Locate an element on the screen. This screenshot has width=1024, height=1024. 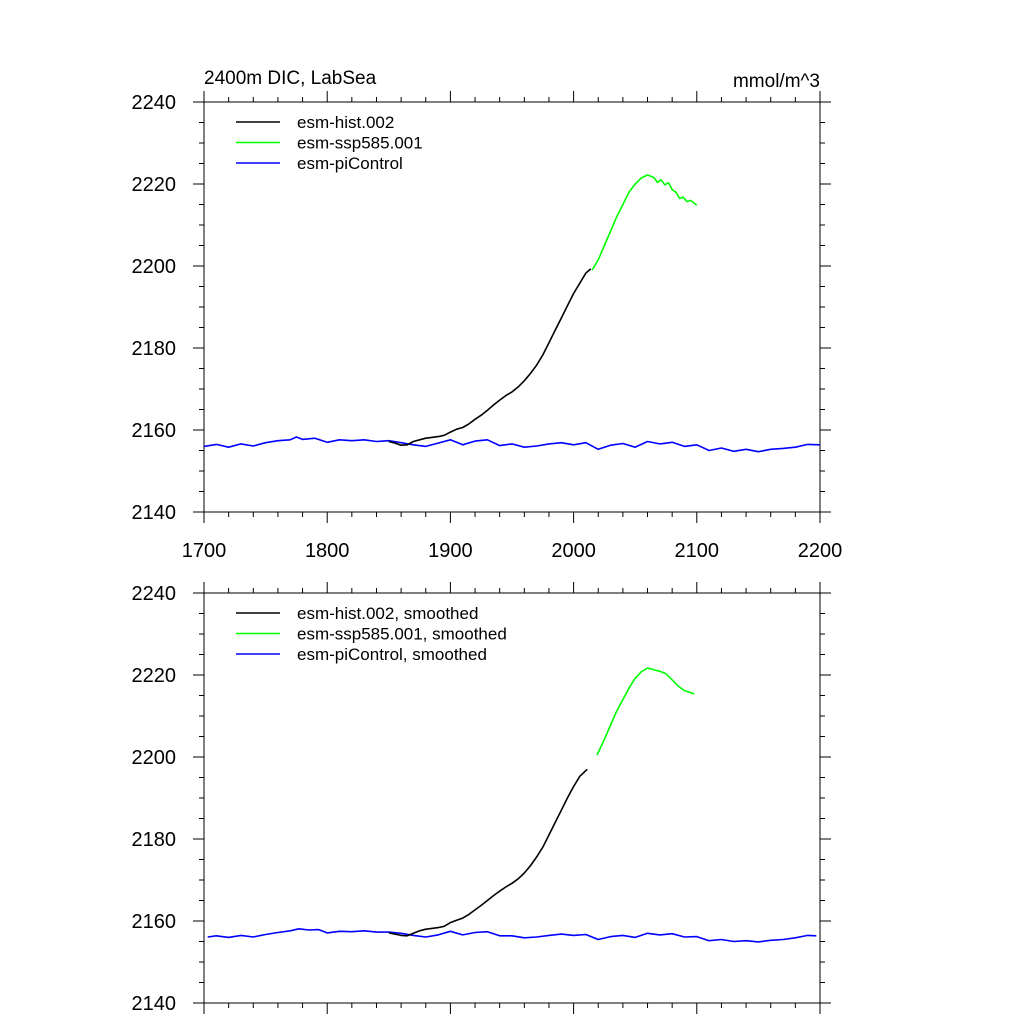
x-tick-label: 2100 is located at coordinates (697, 551).